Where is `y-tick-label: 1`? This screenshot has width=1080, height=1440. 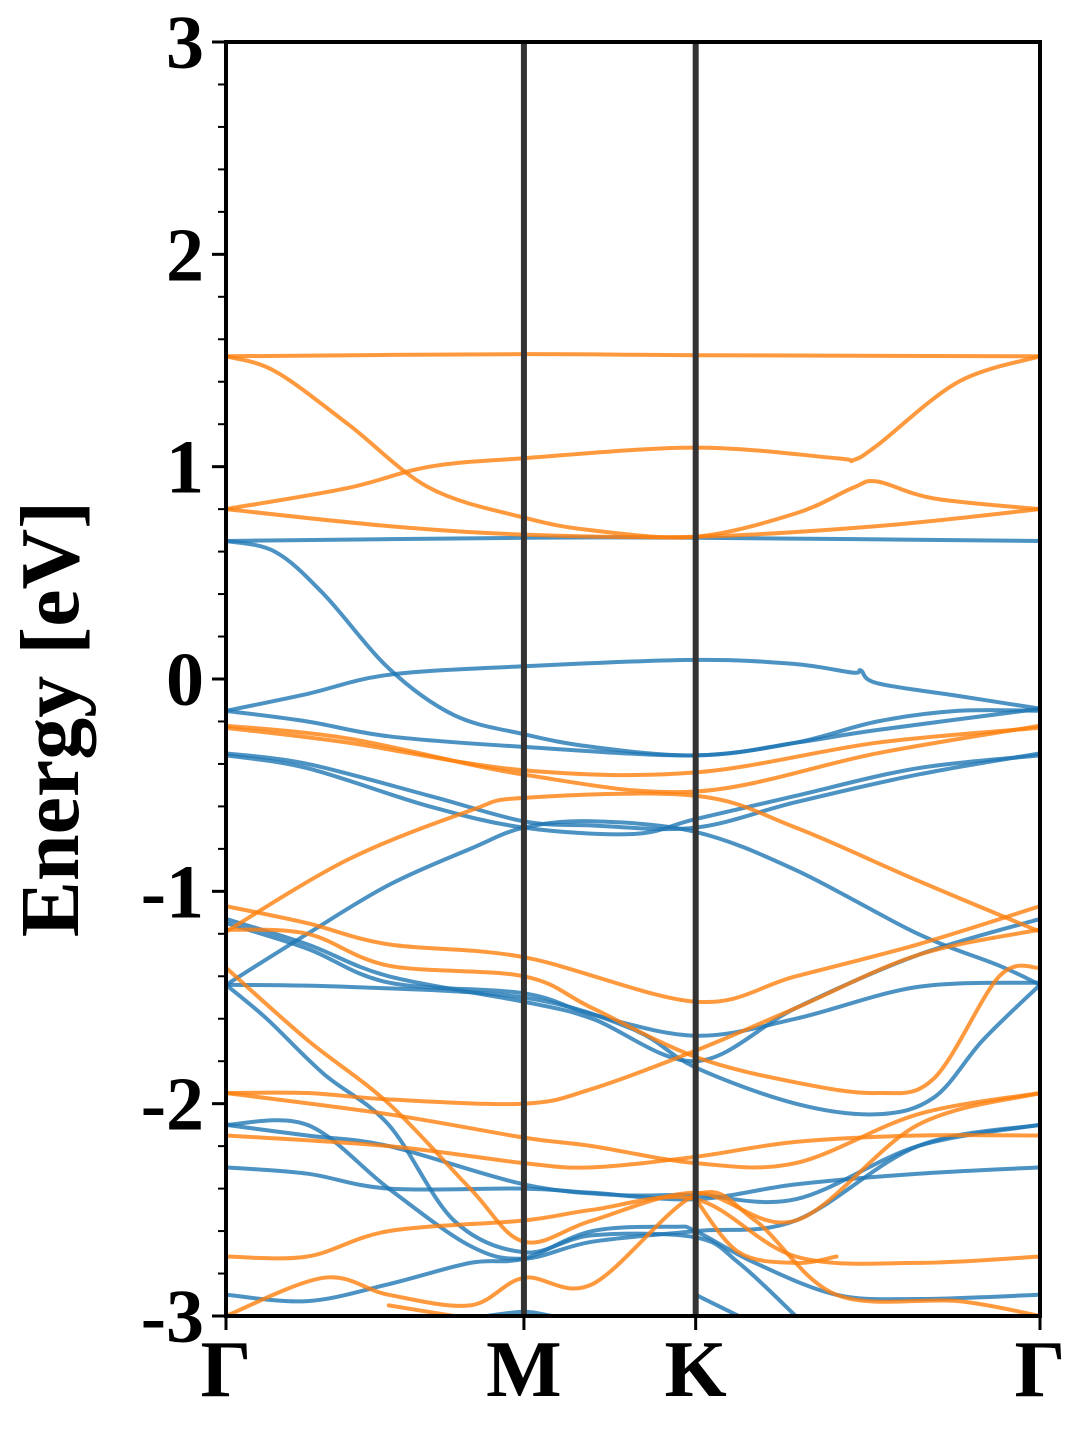 y-tick-label: 1 is located at coordinates (185, 468).